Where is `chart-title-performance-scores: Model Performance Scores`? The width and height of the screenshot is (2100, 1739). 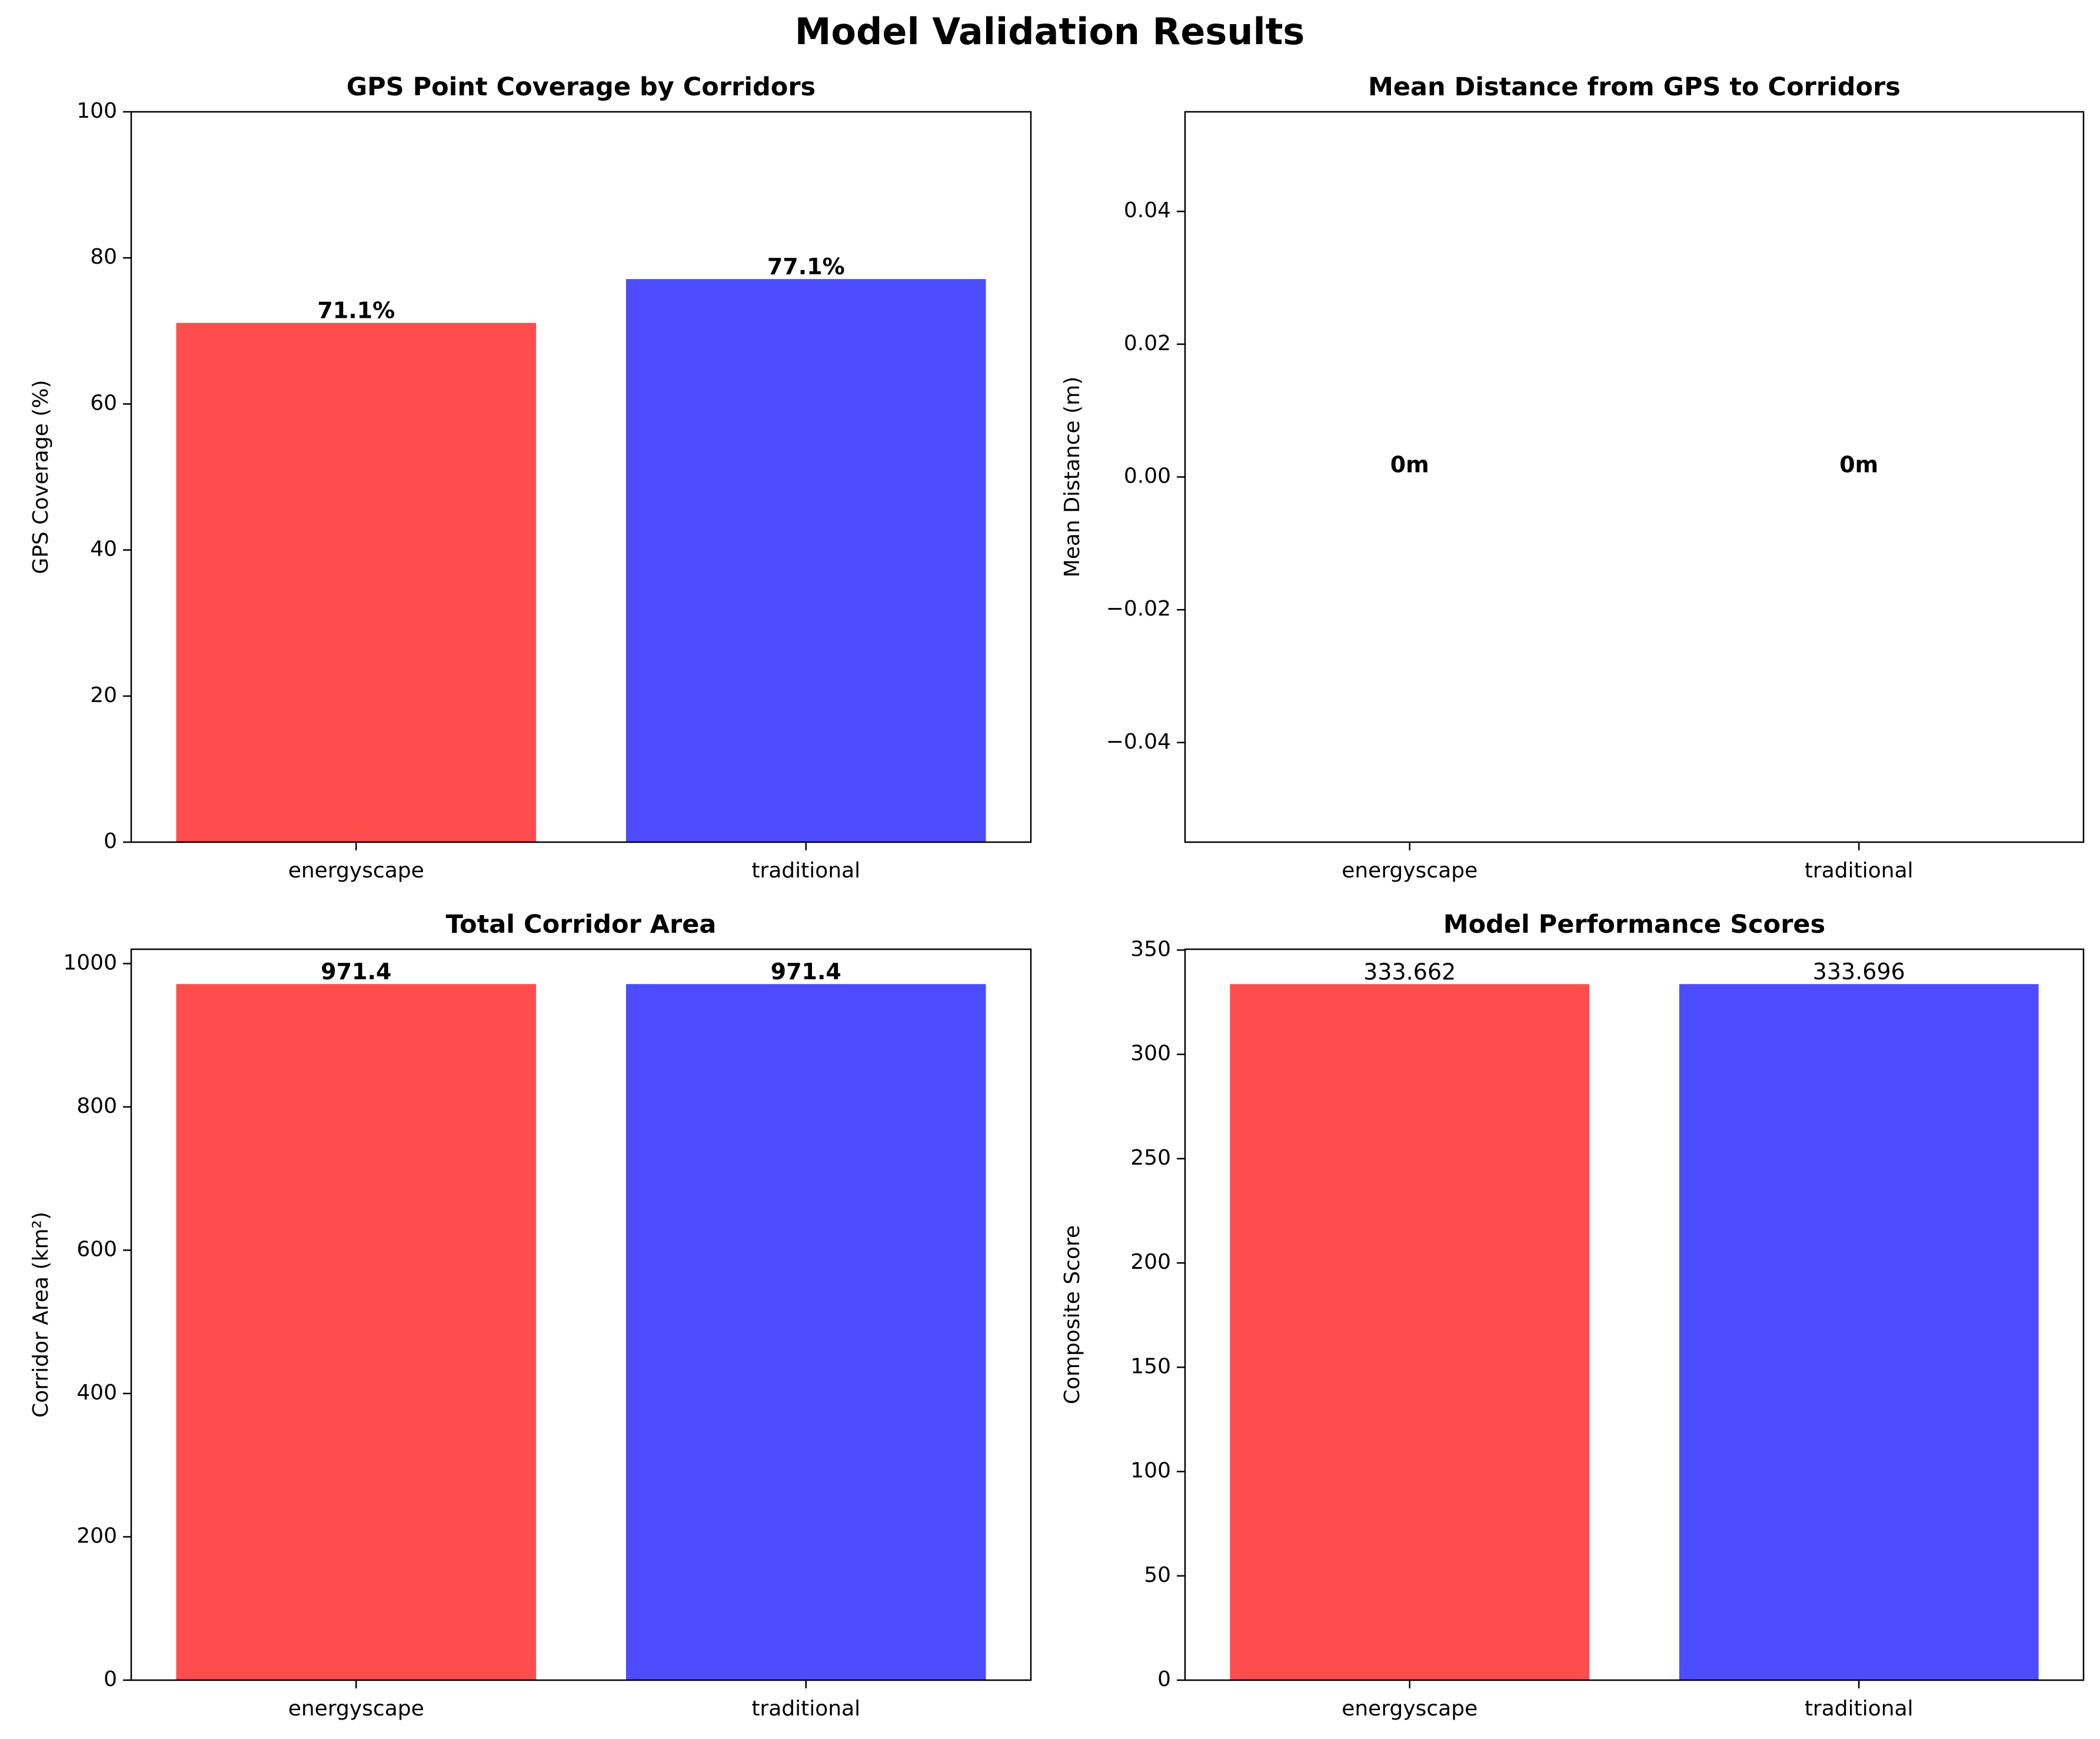
chart-title-performance-scores: Model Performance Scores is located at coordinates (1634, 925).